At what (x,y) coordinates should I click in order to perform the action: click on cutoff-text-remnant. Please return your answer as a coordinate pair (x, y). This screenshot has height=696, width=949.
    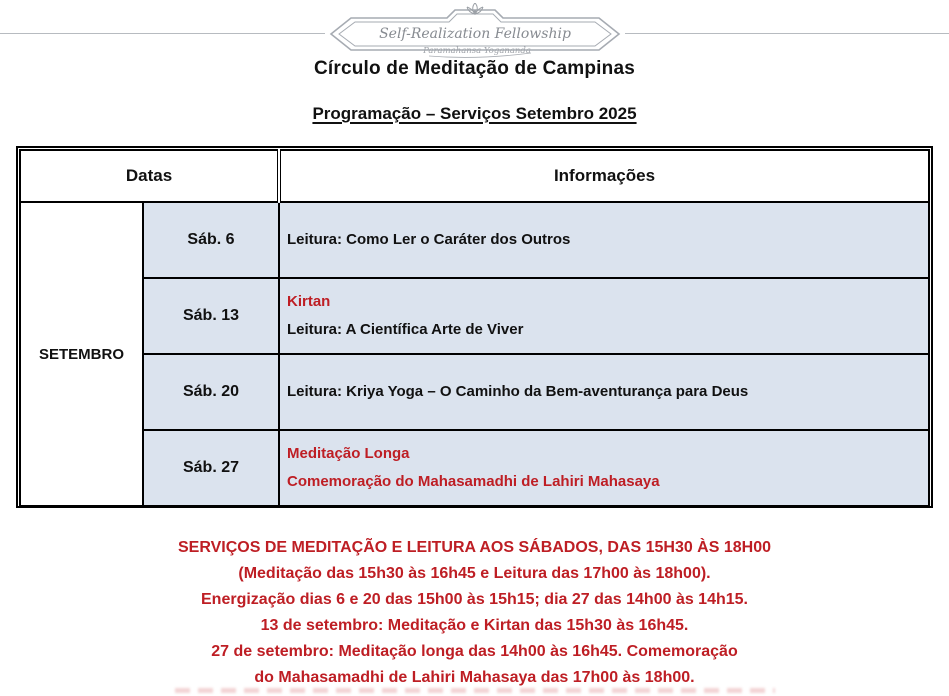
    Looking at the image, I should click on (474, 690).